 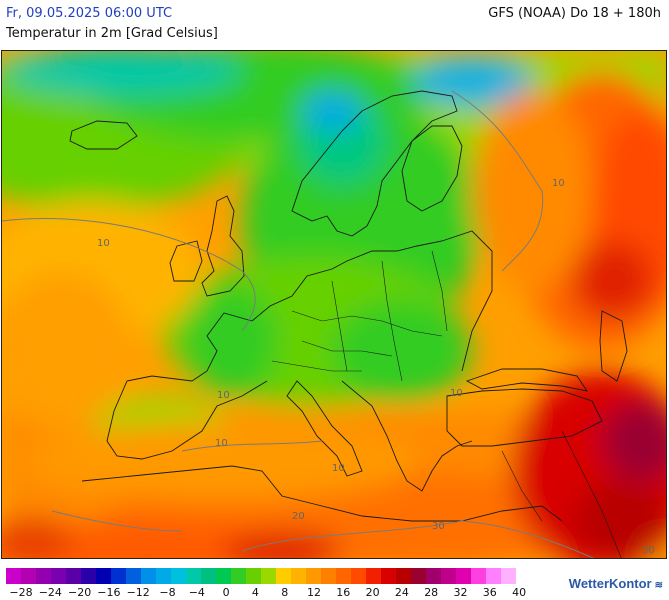 What do you see at coordinates (298, 516) in the screenshot?
I see `isotherm-label: 20` at bounding box center [298, 516].